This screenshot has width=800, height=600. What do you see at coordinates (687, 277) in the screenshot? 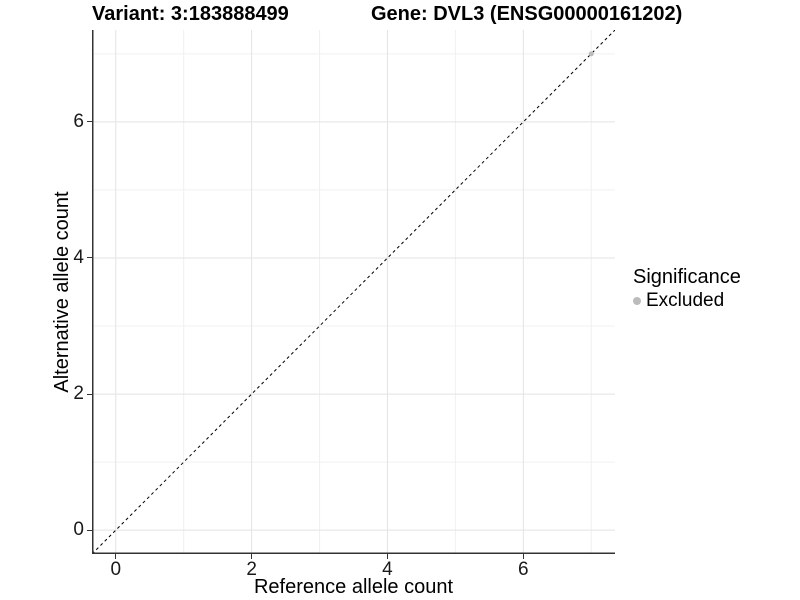
I see `legend-title: Significance` at bounding box center [687, 277].